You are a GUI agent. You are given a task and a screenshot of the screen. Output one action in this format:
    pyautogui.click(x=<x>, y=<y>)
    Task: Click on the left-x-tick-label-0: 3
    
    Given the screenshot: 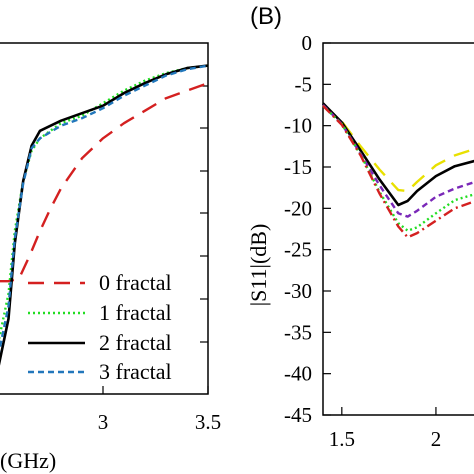 What is the action you would take?
    pyautogui.click(x=103, y=422)
    